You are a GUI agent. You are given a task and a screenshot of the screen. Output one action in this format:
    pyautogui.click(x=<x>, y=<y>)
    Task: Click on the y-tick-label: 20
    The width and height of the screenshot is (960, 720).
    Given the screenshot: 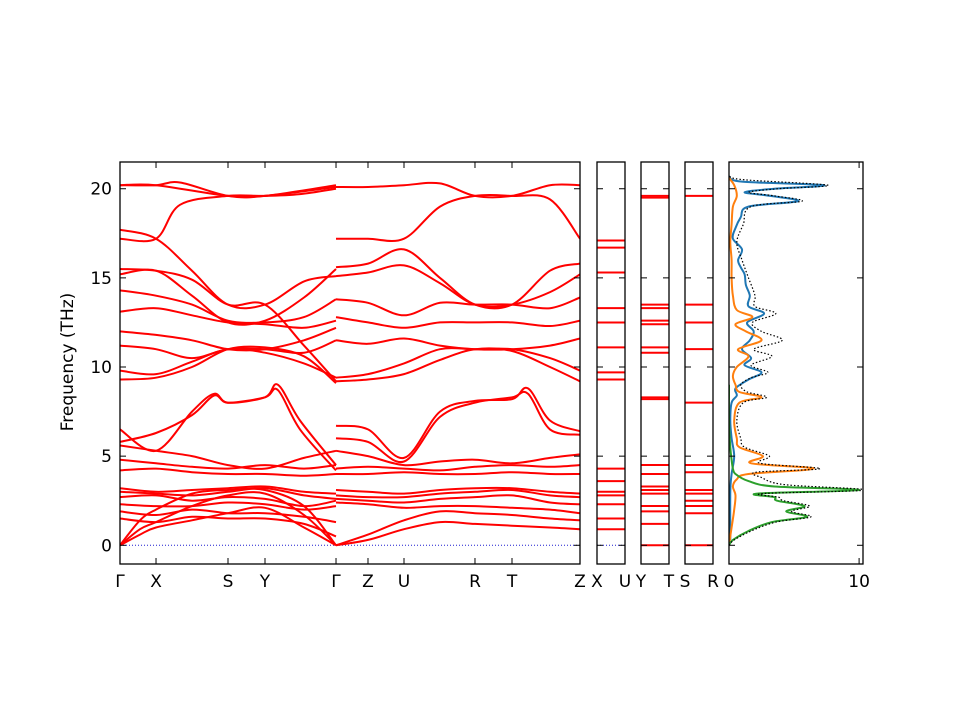 What is the action you would take?
    pyautogui.click(x=101, y=190)
    